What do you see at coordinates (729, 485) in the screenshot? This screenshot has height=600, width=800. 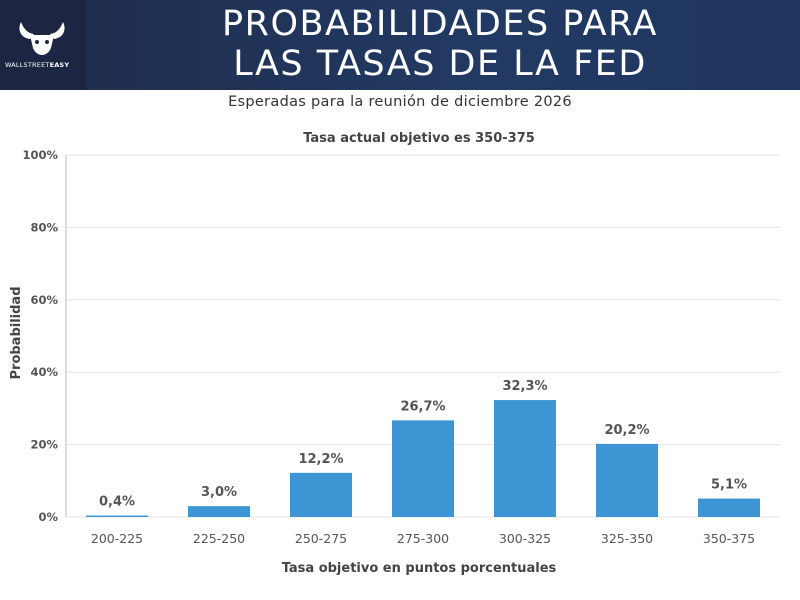 I see `bar-value-label: 5,1%` at bounding box center [729, 485].